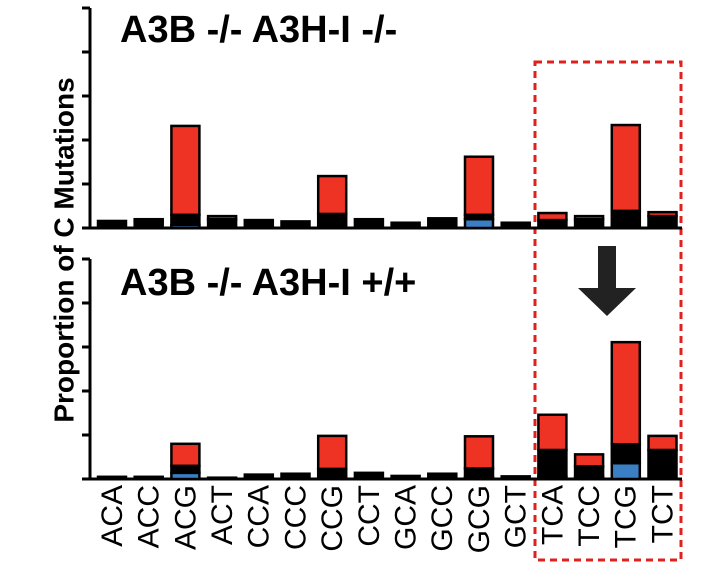 The width and height of the screenshot is (727, 569). Describe the element at coordinates (185, 517) in the screenshot. I see `x-tick-label: ACG` at that location.